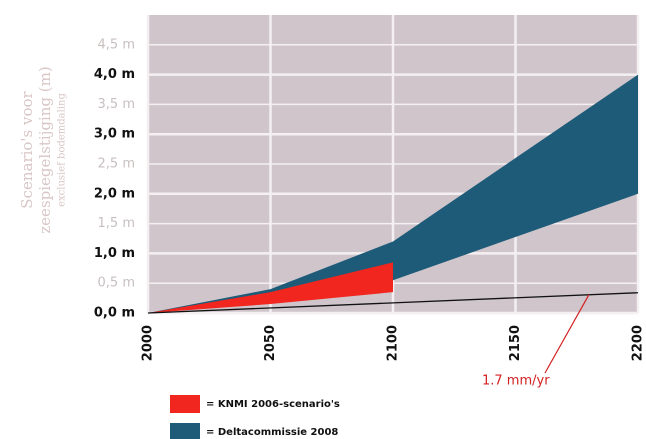 The height and width of the screenshot is (439, 646). I want to click on y-tick-label: 2,0 m, so click(114, 193).